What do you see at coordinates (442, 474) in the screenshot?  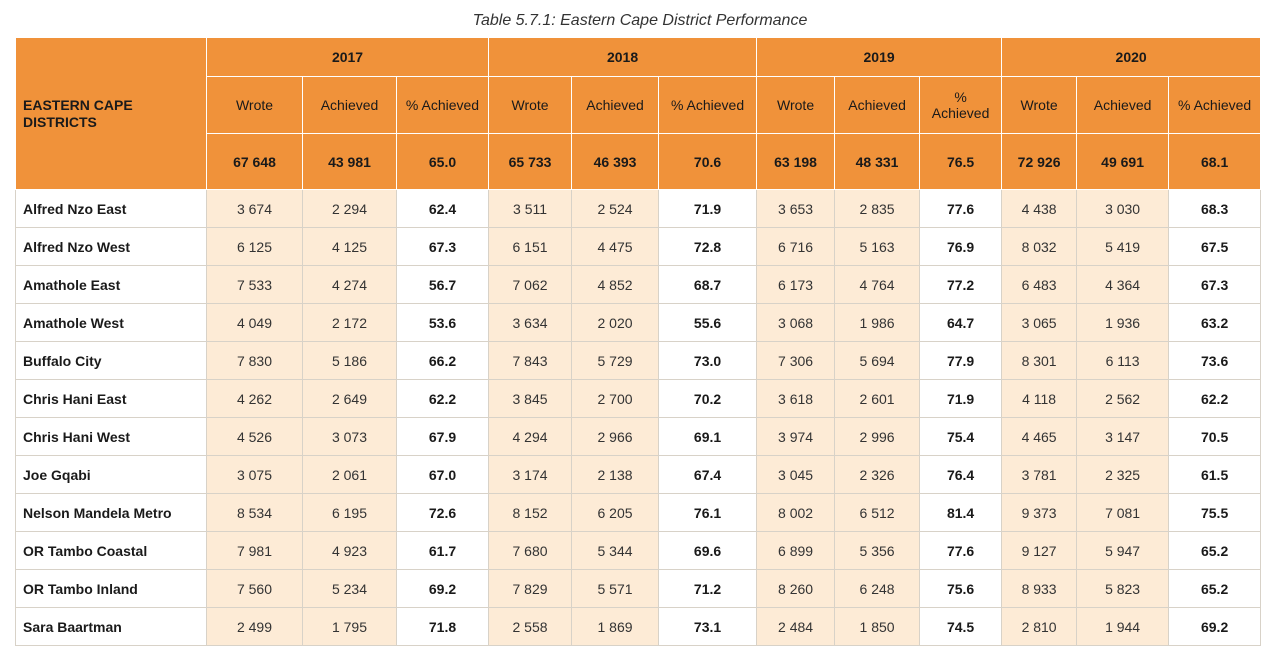 I see `pct-achieved-cell: 67.0` at bounding box center [442, 474].